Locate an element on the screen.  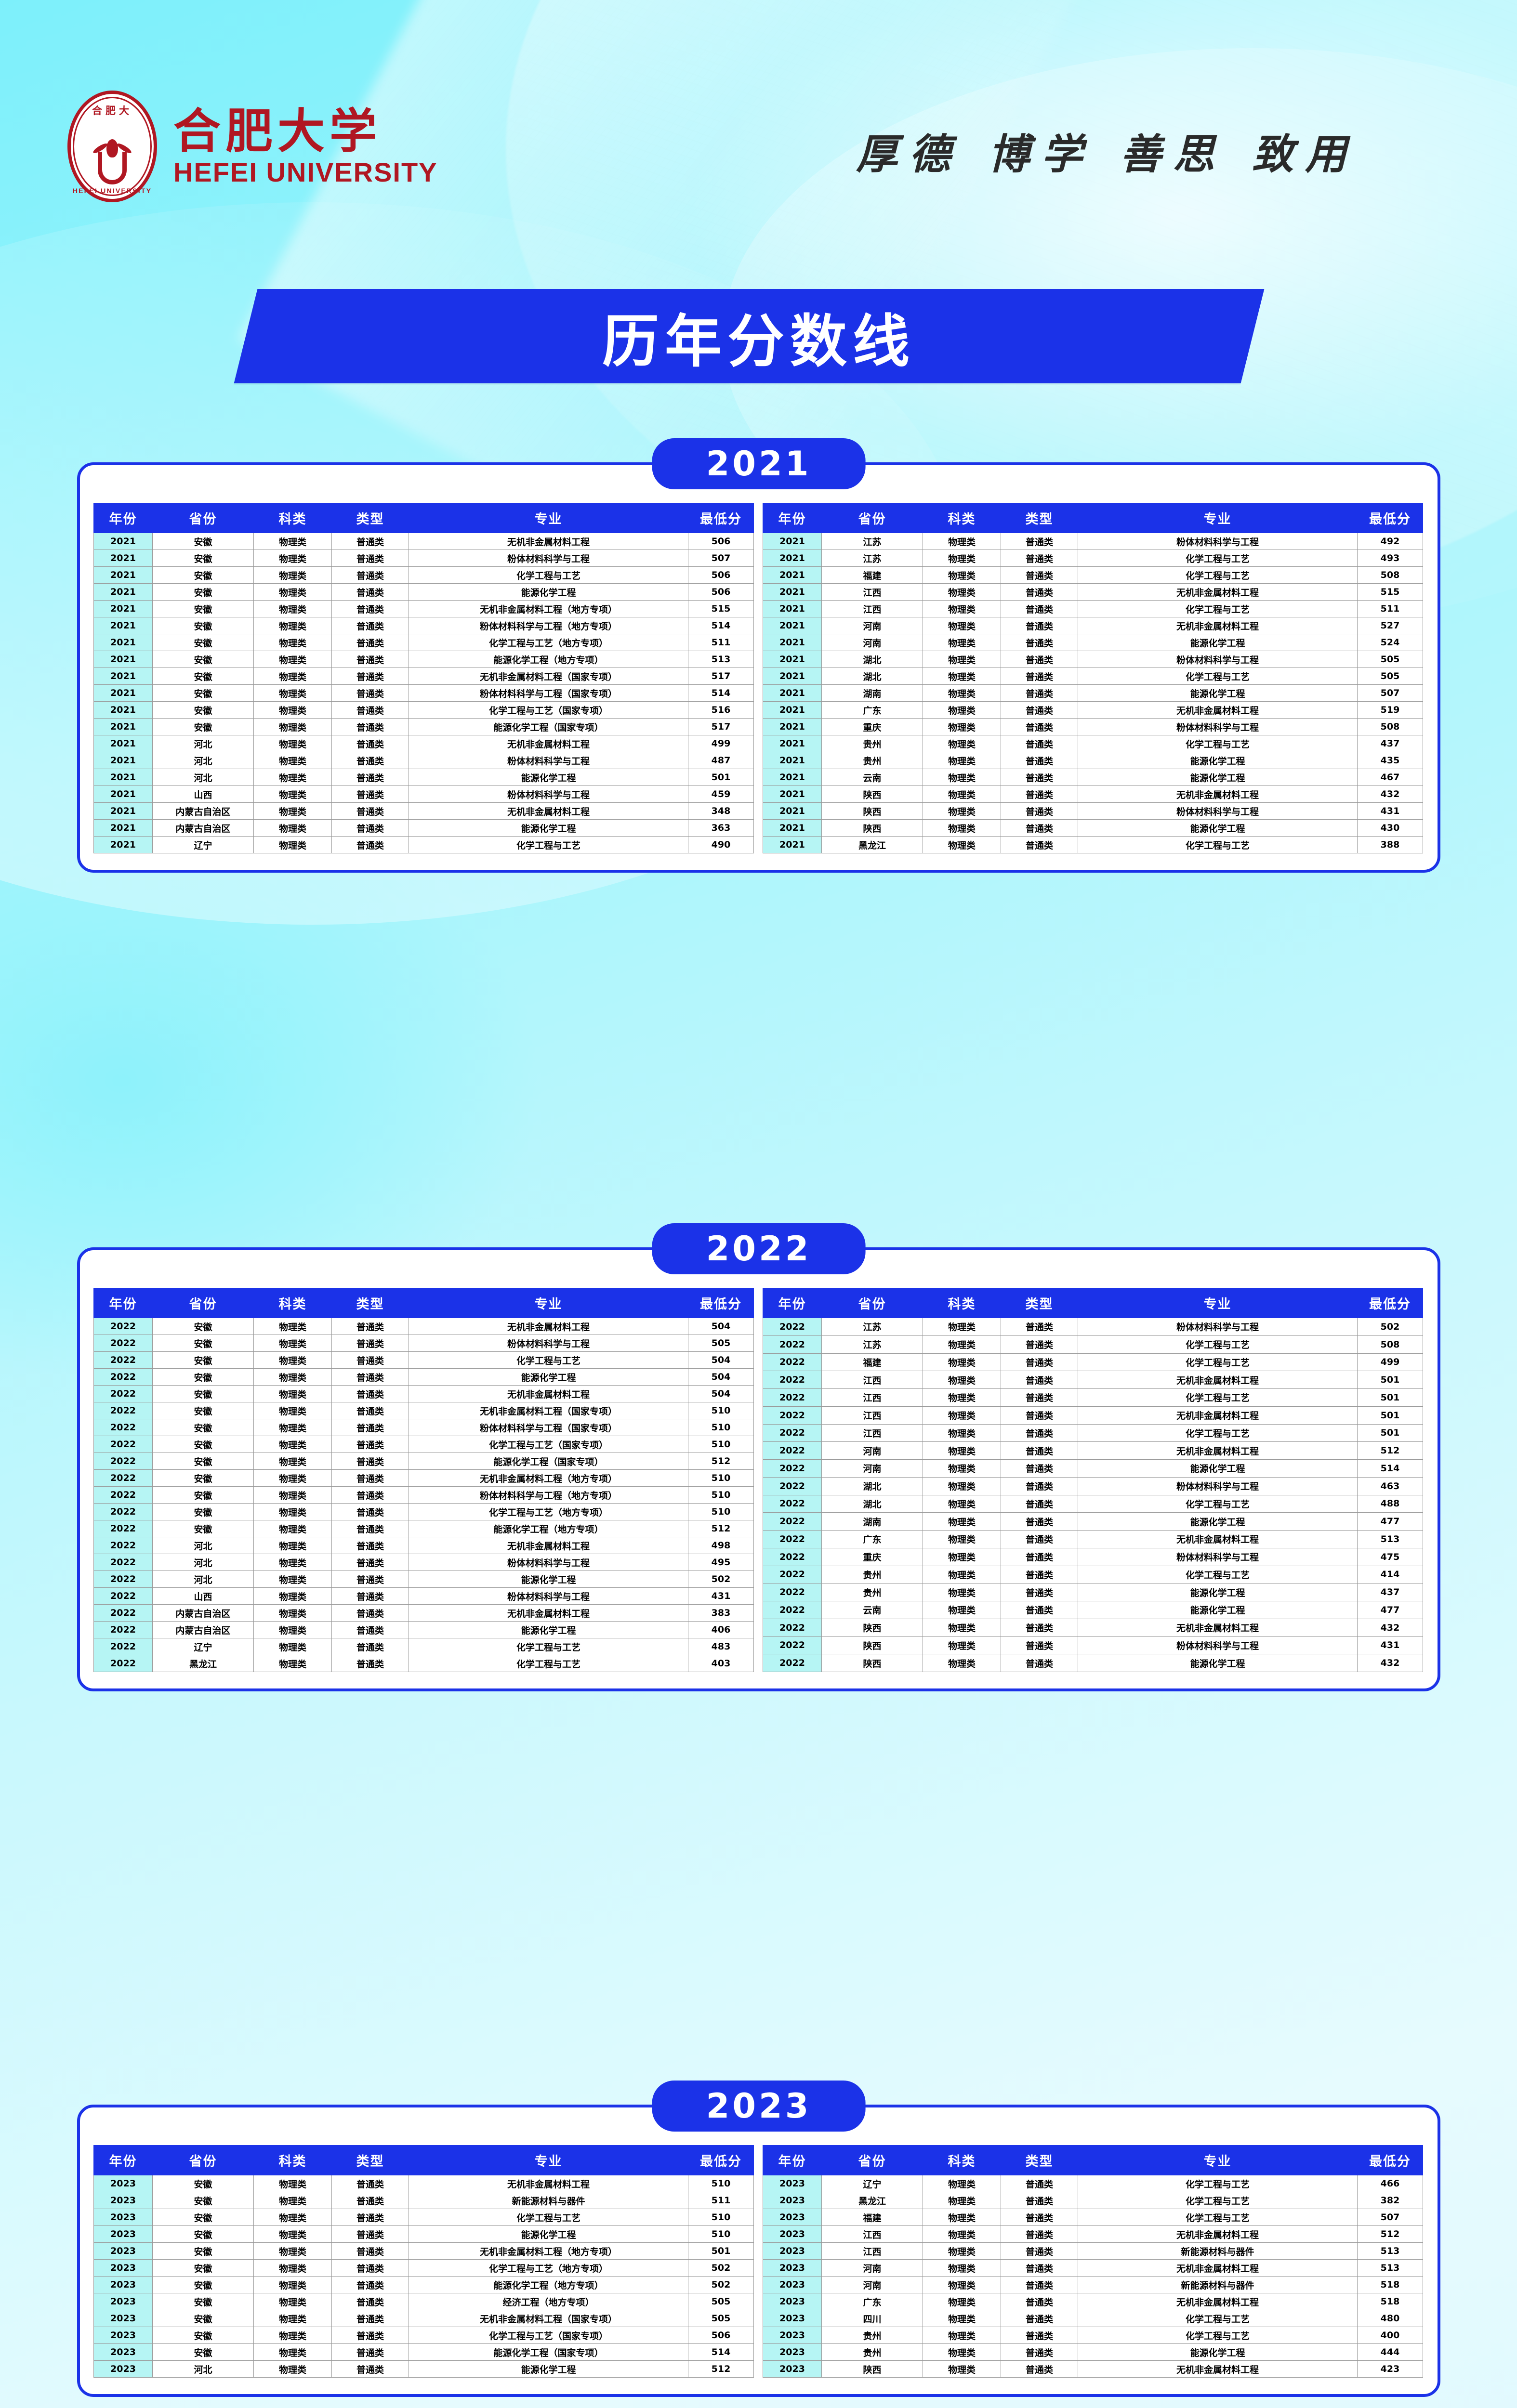
table-row: 2023 贵州 物理类 普通类 能源化学工程 444 is located at coordinates (1093, 2352).